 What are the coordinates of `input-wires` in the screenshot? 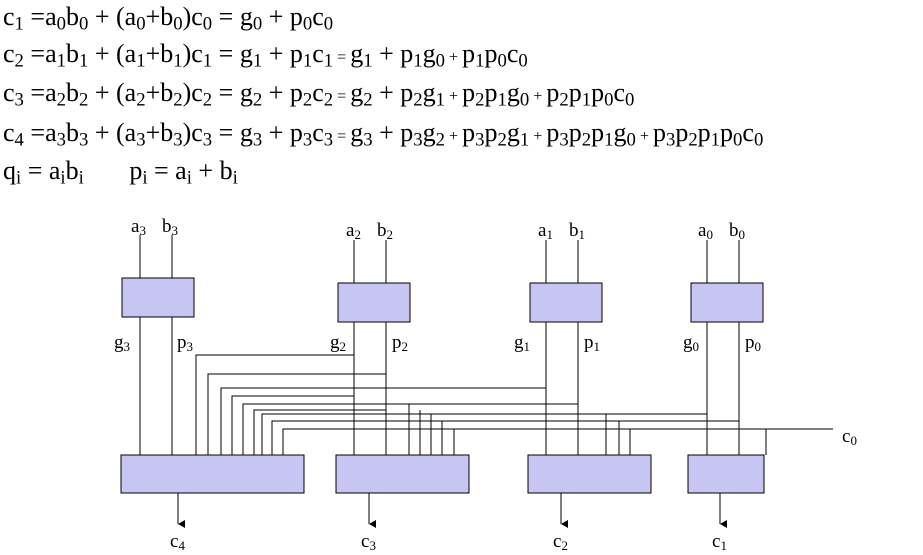 It's located at (439, 259).